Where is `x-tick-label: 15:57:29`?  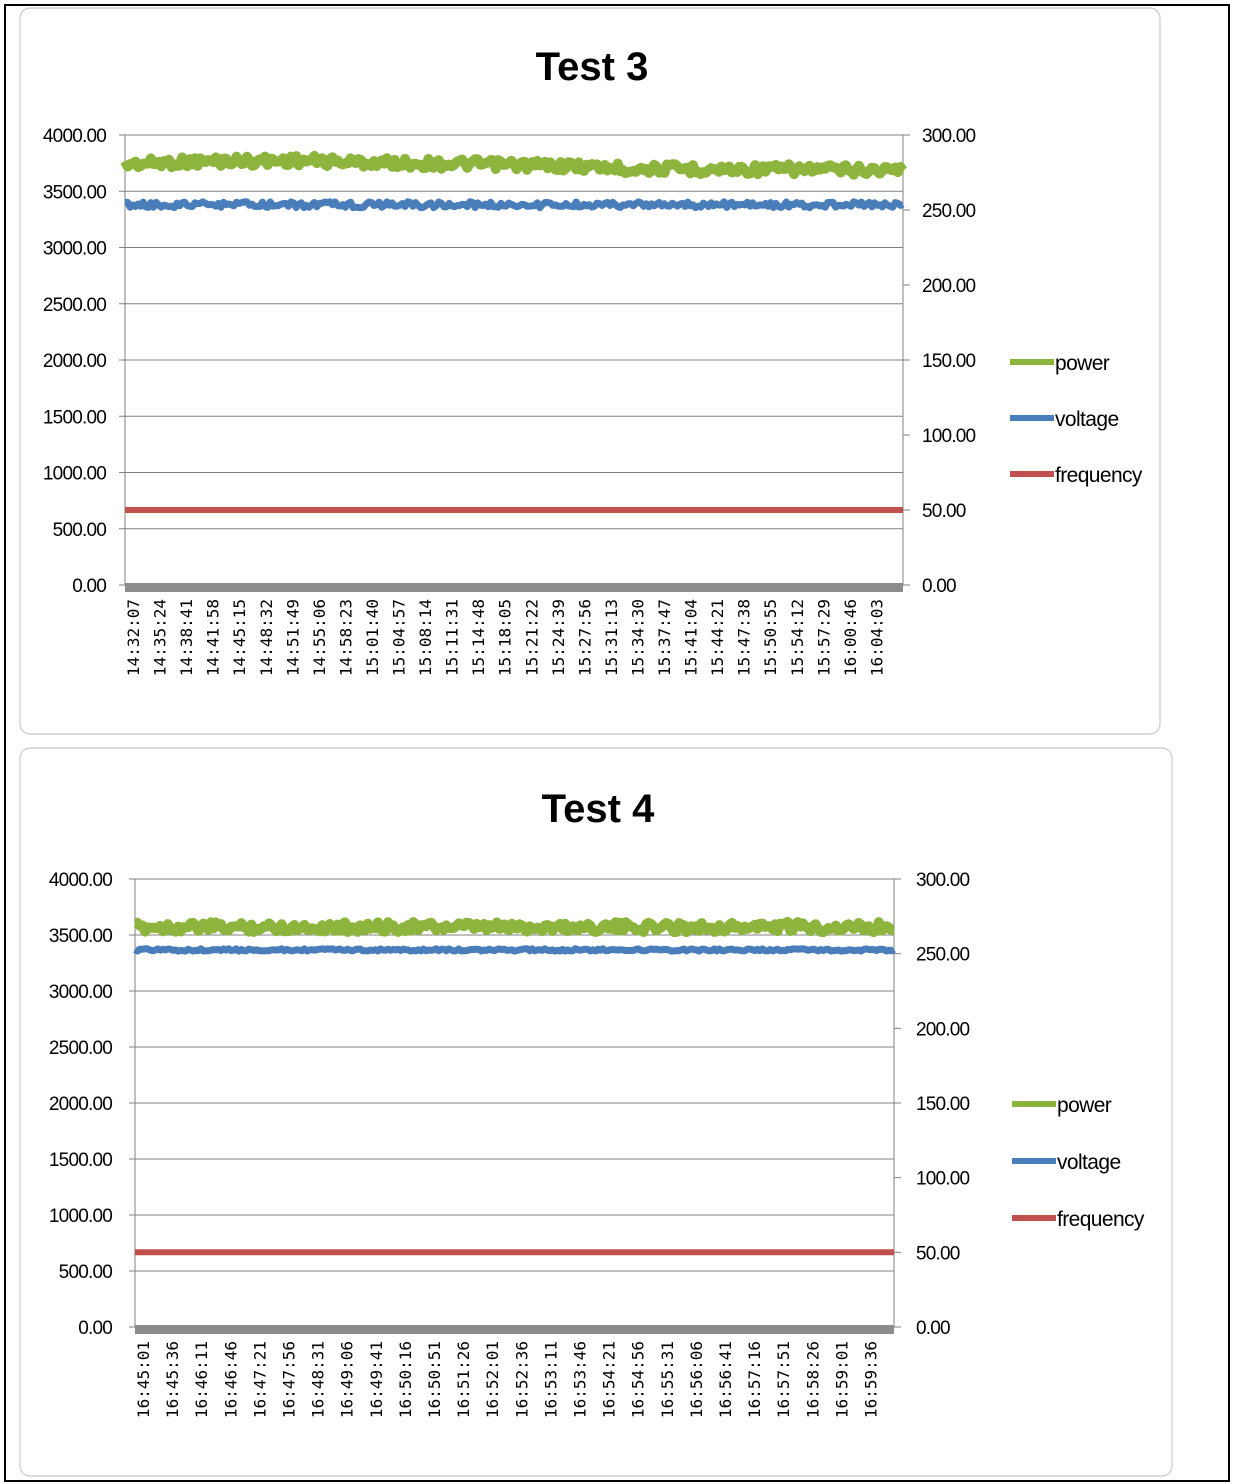
x-tick-label: 15:57:29 is located at coordinates (823, 637).